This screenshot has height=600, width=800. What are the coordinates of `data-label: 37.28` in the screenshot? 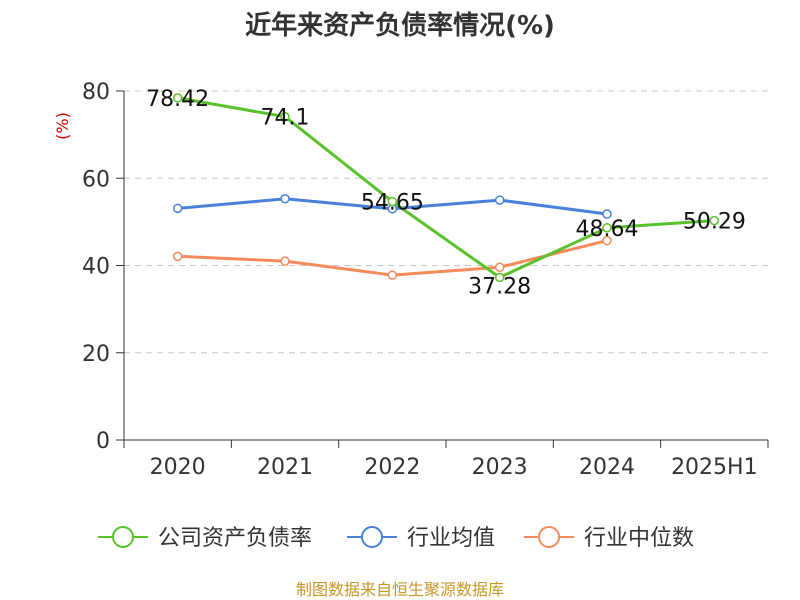 It's located at (499, 286).